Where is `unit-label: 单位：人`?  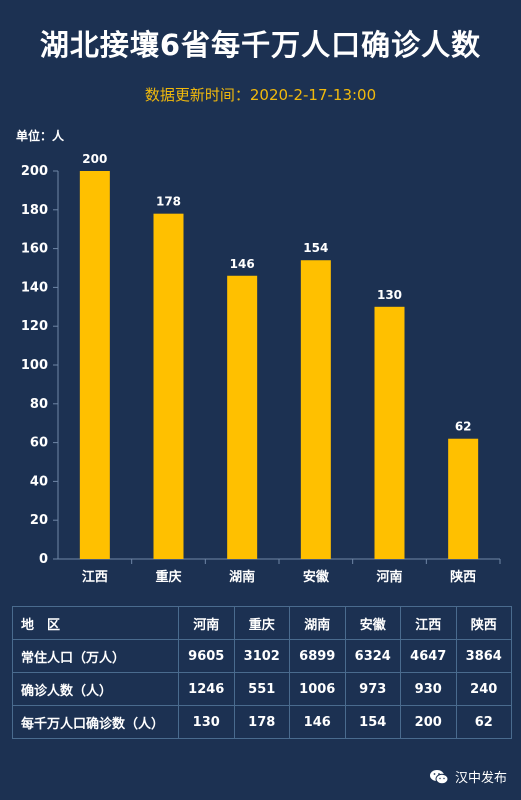 unit-label: 单位：人 is located at coordinates (40, 136).